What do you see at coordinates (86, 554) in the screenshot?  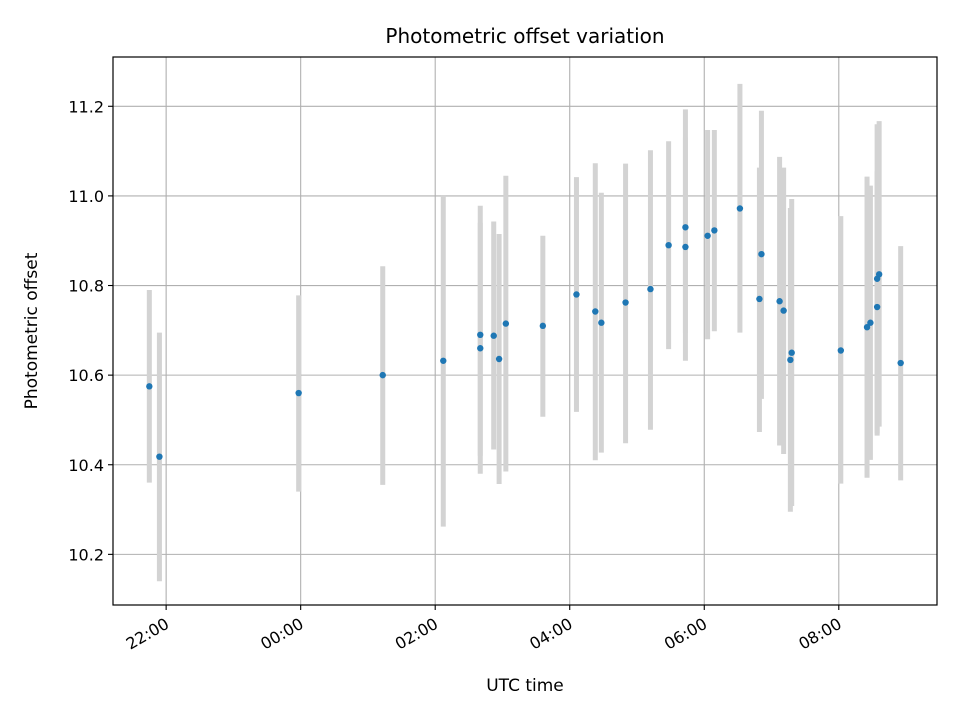 I see `y-tick-label: 10.2` at bounding box center [86, 554].